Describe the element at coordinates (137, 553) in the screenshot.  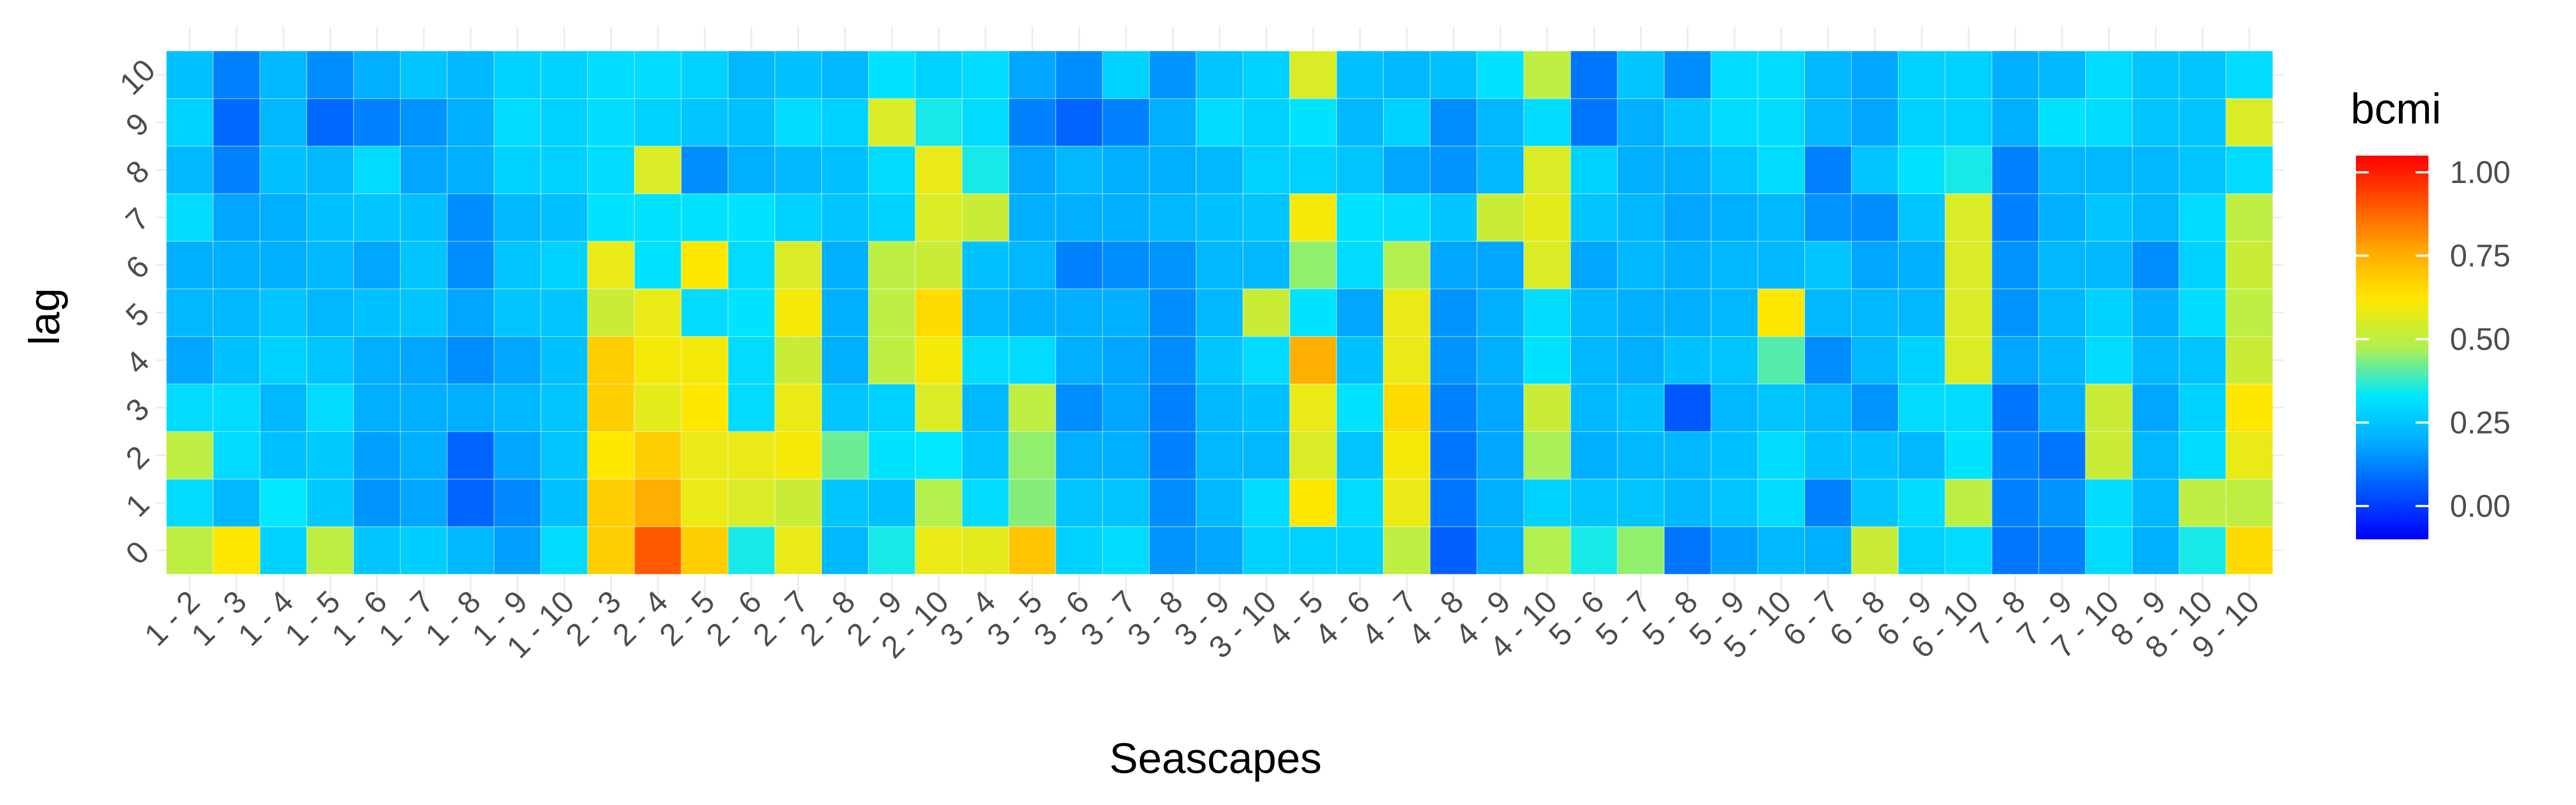
I see `y-tick-label: 0` at that location.